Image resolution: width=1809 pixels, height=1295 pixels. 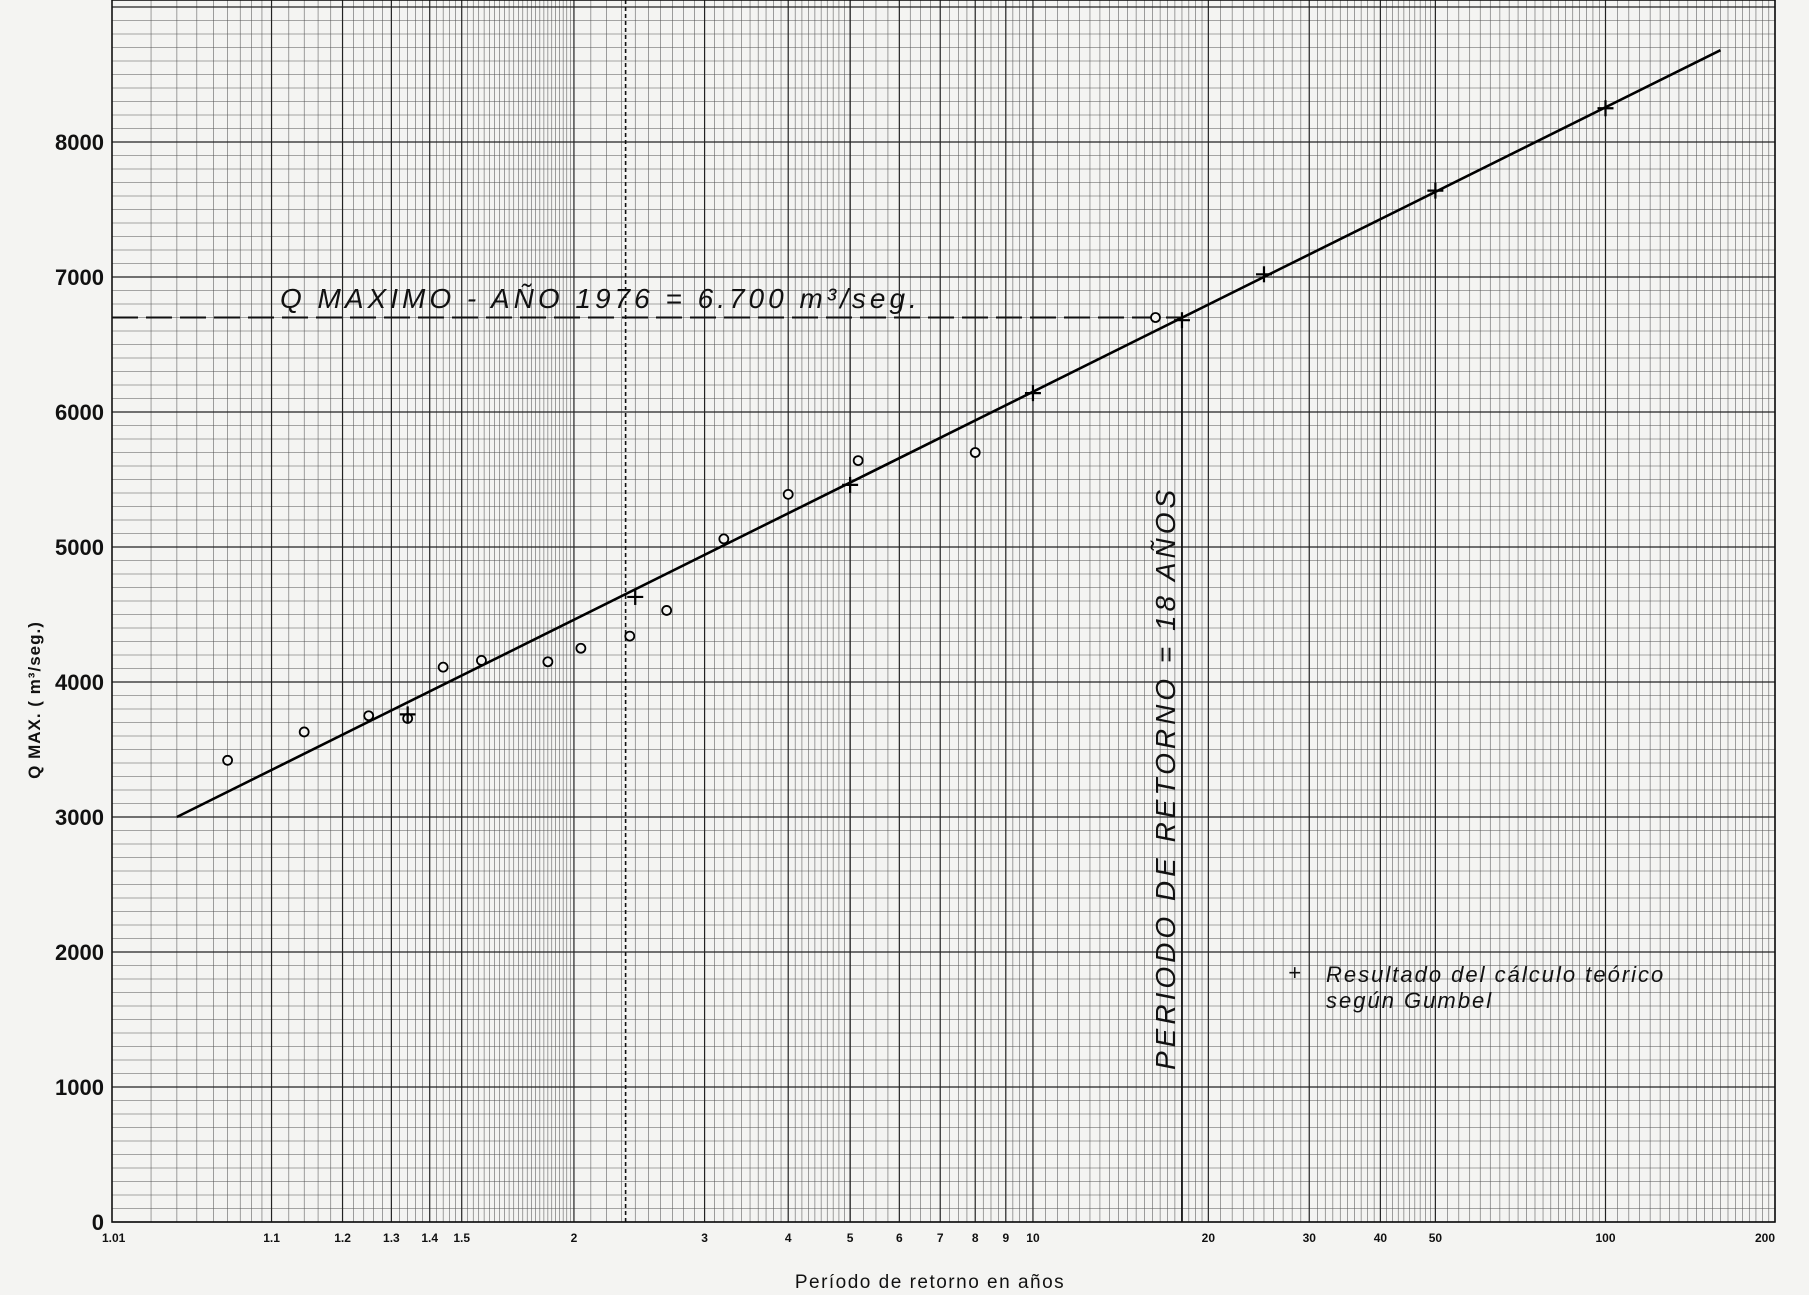 I want to click on y-tick-labels: 0 1000 2000 3000 4000 5000 6000 7000 8000, so click(x=79, y=682).